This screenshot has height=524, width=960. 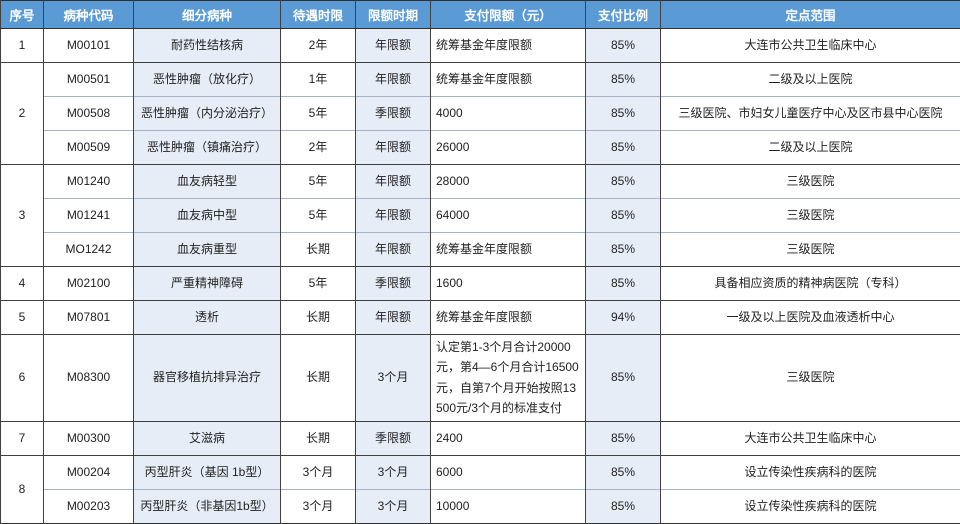 I want to click on table-row: M01241 血友病中型 5年 年限额 64000 85% 三级医院, so click(x=480, y=216).